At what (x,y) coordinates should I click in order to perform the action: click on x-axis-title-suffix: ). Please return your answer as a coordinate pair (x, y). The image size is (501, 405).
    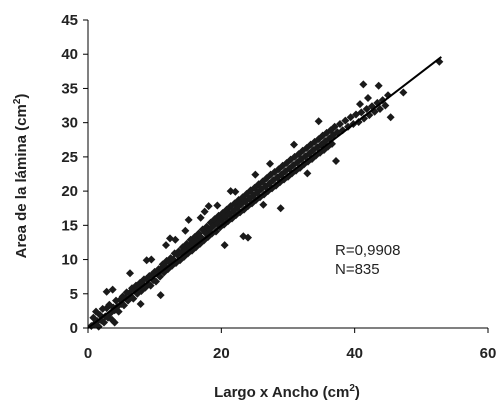
    Looking at the image, I should click on (357, 392).